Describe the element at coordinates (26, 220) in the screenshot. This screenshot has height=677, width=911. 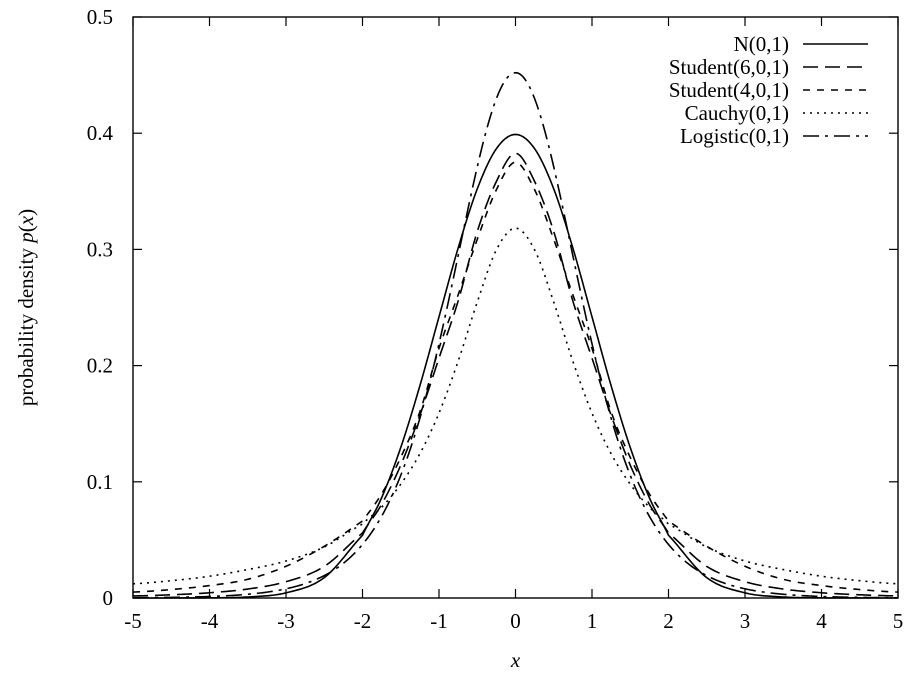
I see `y-axis-title-var: x` at that location.